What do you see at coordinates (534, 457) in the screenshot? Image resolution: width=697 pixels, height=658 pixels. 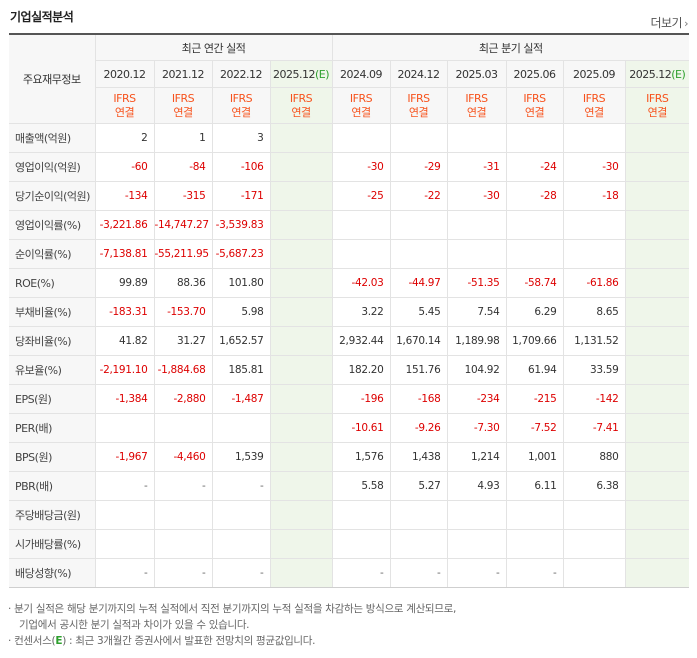 I see `table-cell: 1,001` at bounding box center [534, 457].